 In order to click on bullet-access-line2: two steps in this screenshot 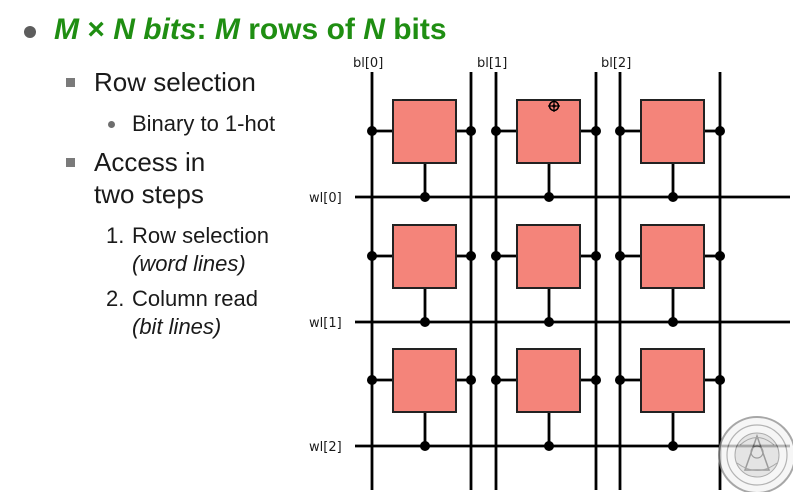, I will do `click(149, 194)`.